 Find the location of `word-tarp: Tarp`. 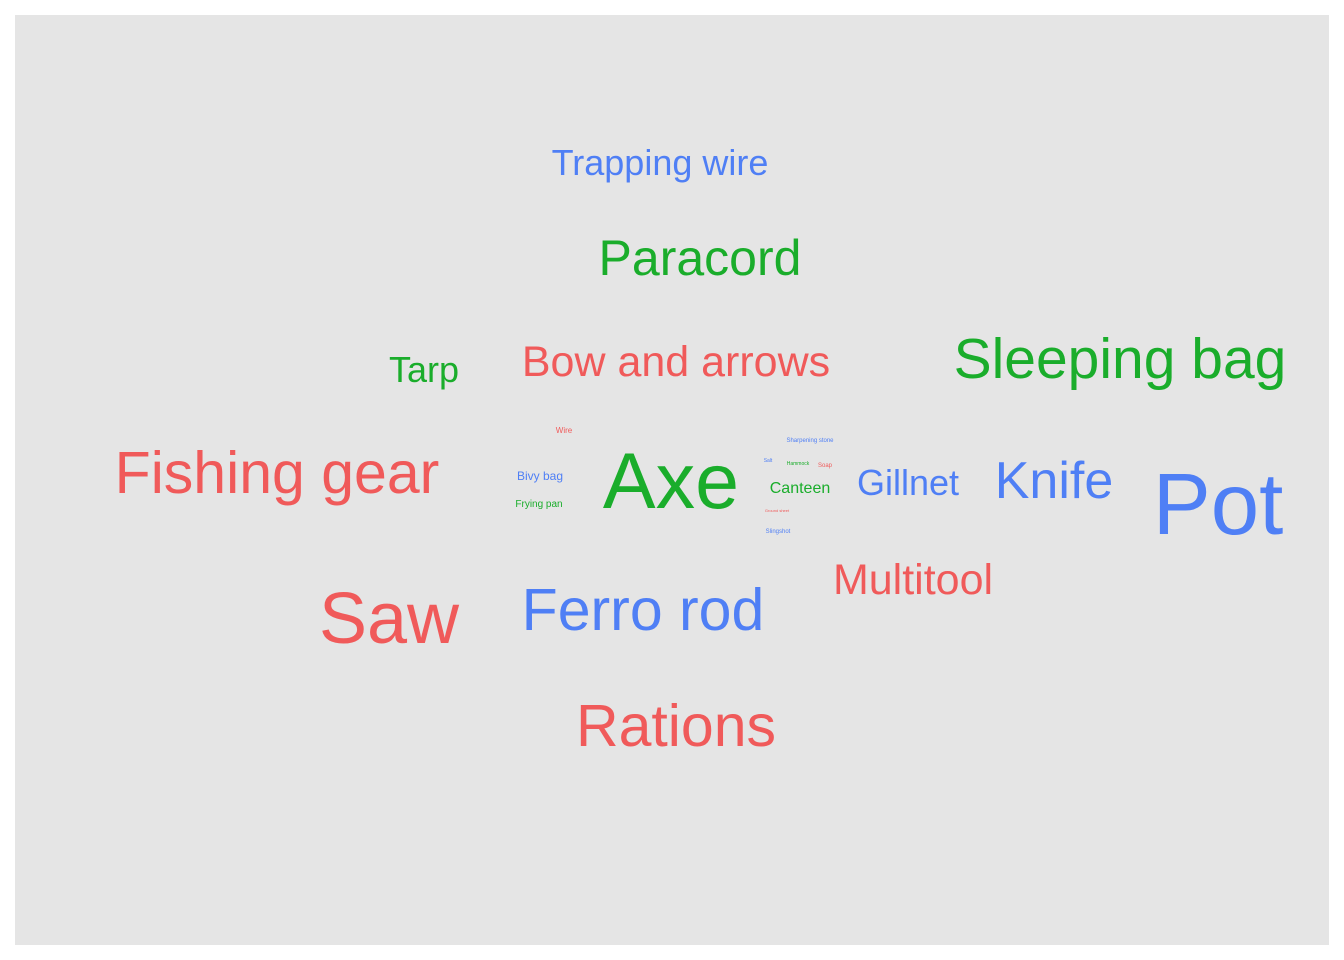

word-tarp: Tarp is located at coordinates (424, 369).